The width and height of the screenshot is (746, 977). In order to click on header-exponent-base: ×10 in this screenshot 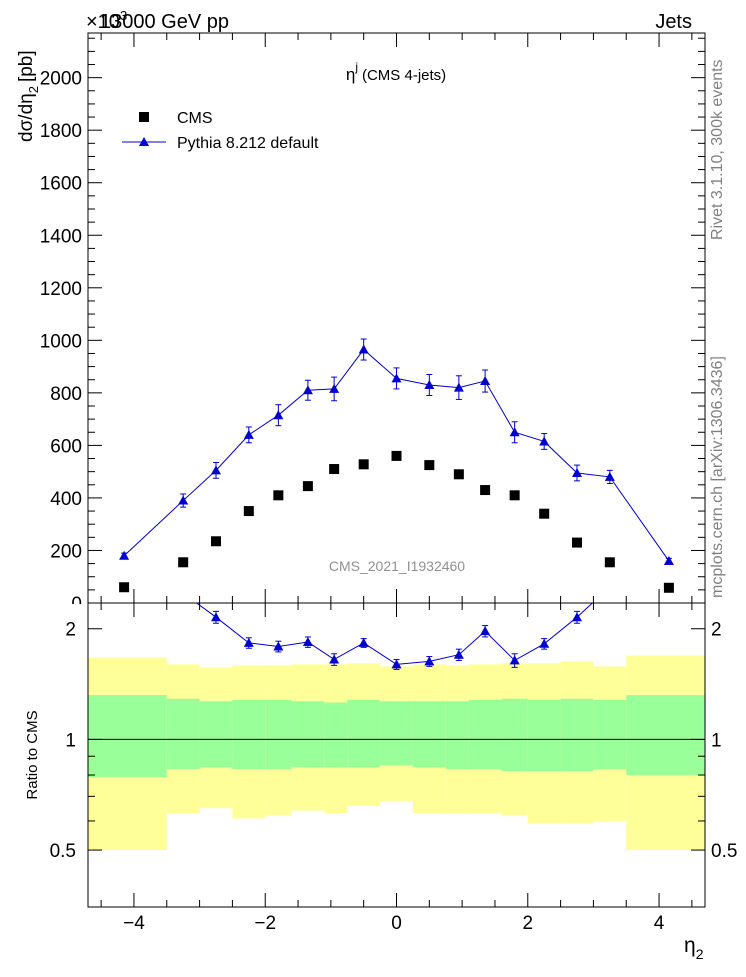, I will do `click(103, 22)`.